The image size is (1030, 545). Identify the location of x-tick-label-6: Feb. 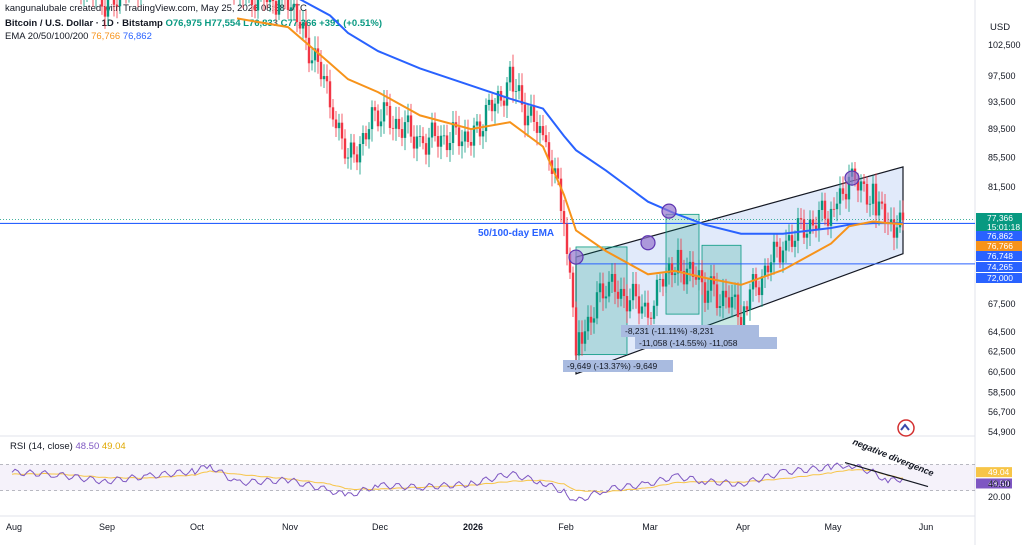
(566, 527).